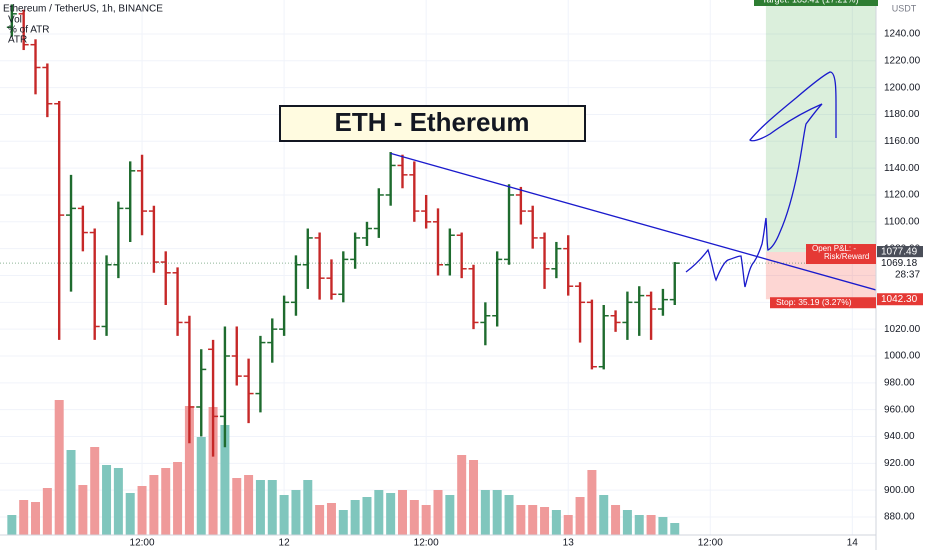 The image size is (932, 550). What do you see at coordinates (902, 221) in the screenshot?
I see `y-tick-label: 1100.00` at bounding box center [902, 221].